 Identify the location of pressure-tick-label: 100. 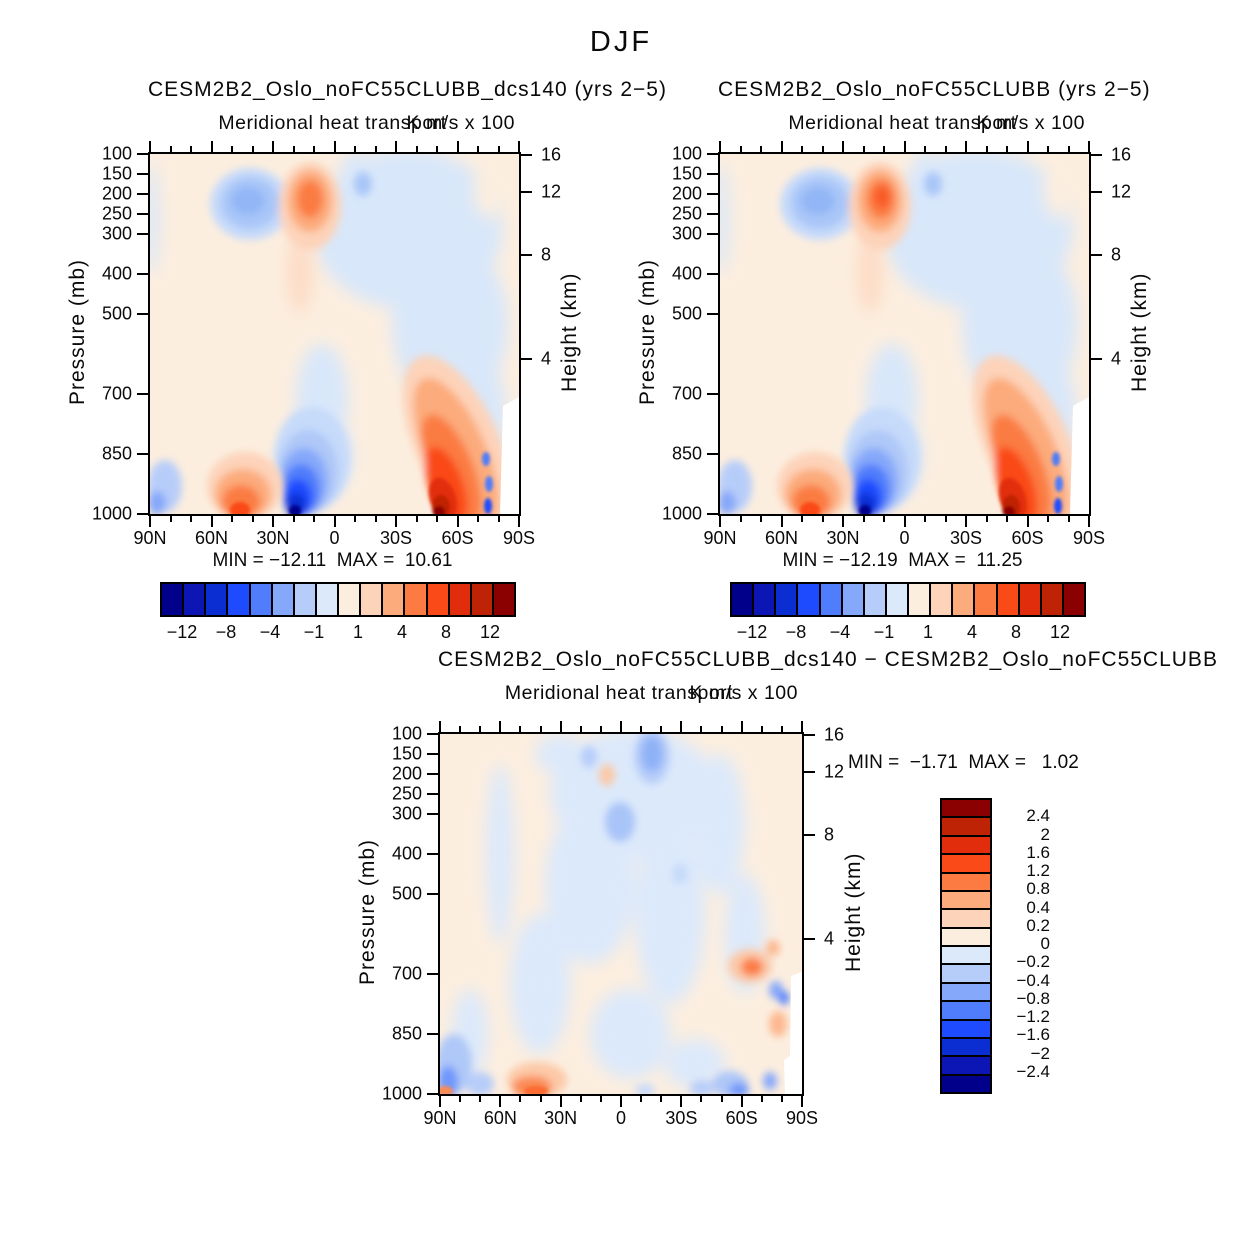
(686, 153).